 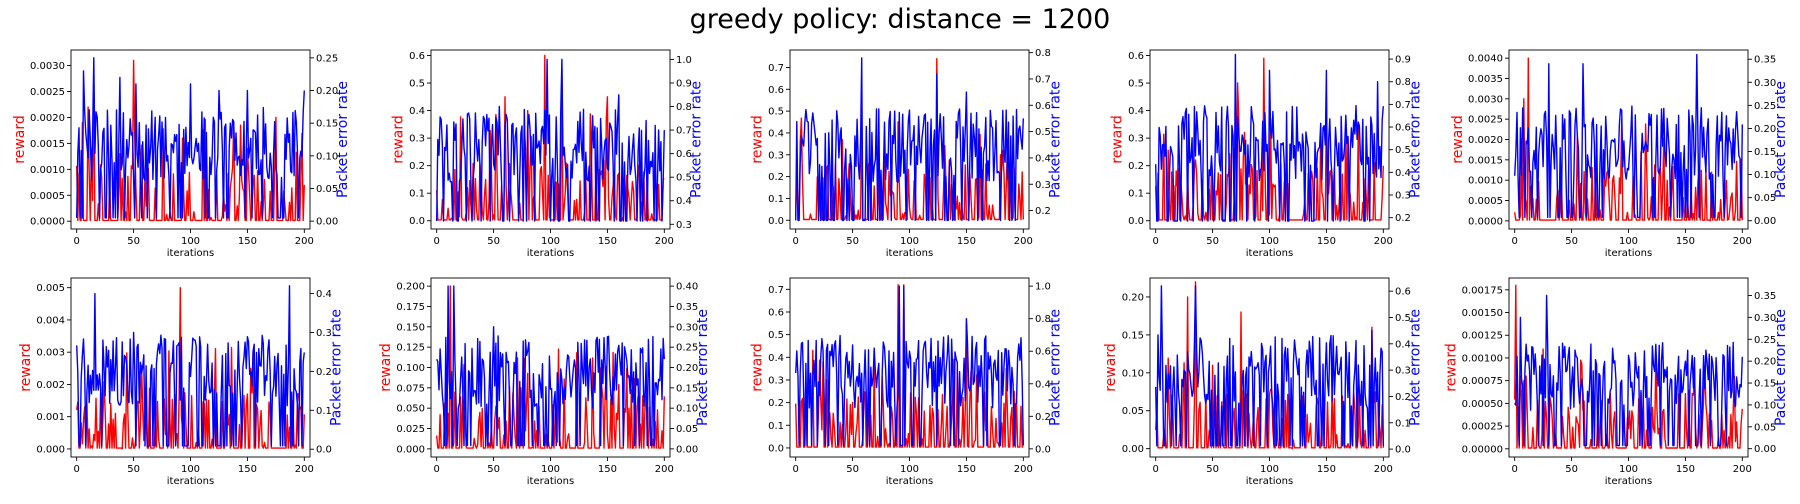 What do you see at coordinates (47, 92) in the screenshot?
I see `y-left-tick-label: 0.0025` at bounding box center [47, 92].